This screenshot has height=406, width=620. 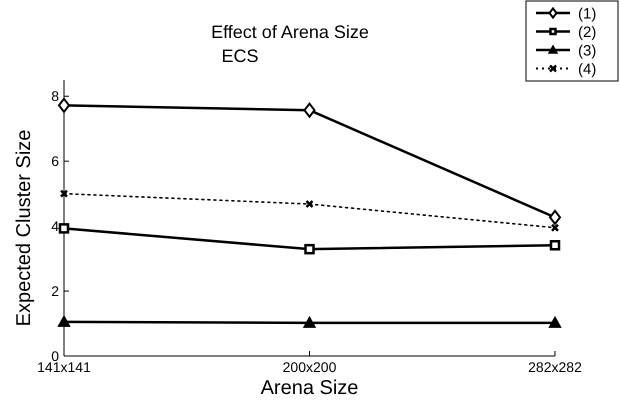 What do you see at coordinates (587, 32) in the screenshot?
I see `legend-label: (2)` at bounding box center [587, 32].